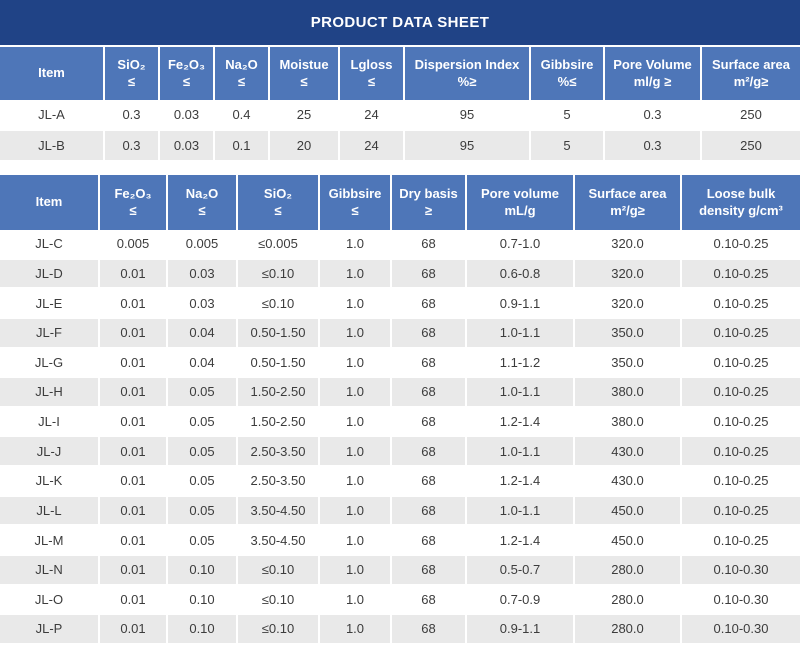  What do you see at coordinates (241, 64) in the screenshot?
I see `header-line1: Na₂O` at bounding box center [241, 64].